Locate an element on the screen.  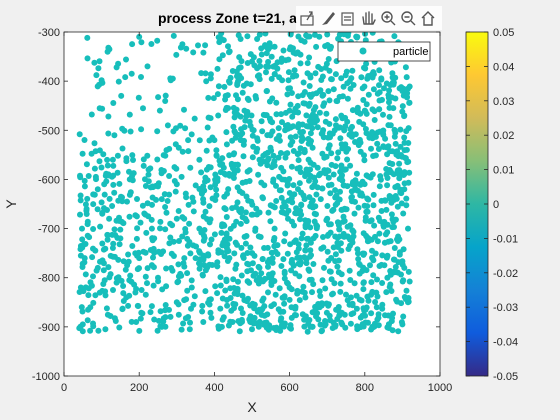
export-icon is located at coordinates (307, 18).